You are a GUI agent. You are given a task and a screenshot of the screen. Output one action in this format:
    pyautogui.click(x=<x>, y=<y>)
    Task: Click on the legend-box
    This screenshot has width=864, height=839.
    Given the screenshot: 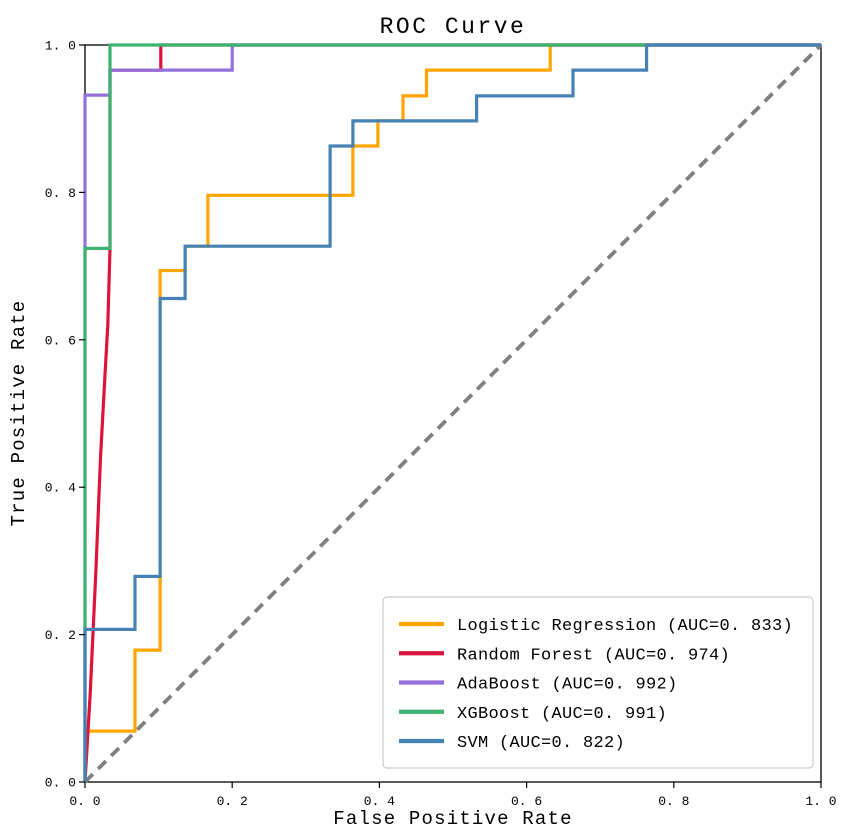 What is the action you would take?
    pyautogui.click(x=598, y=682)
    